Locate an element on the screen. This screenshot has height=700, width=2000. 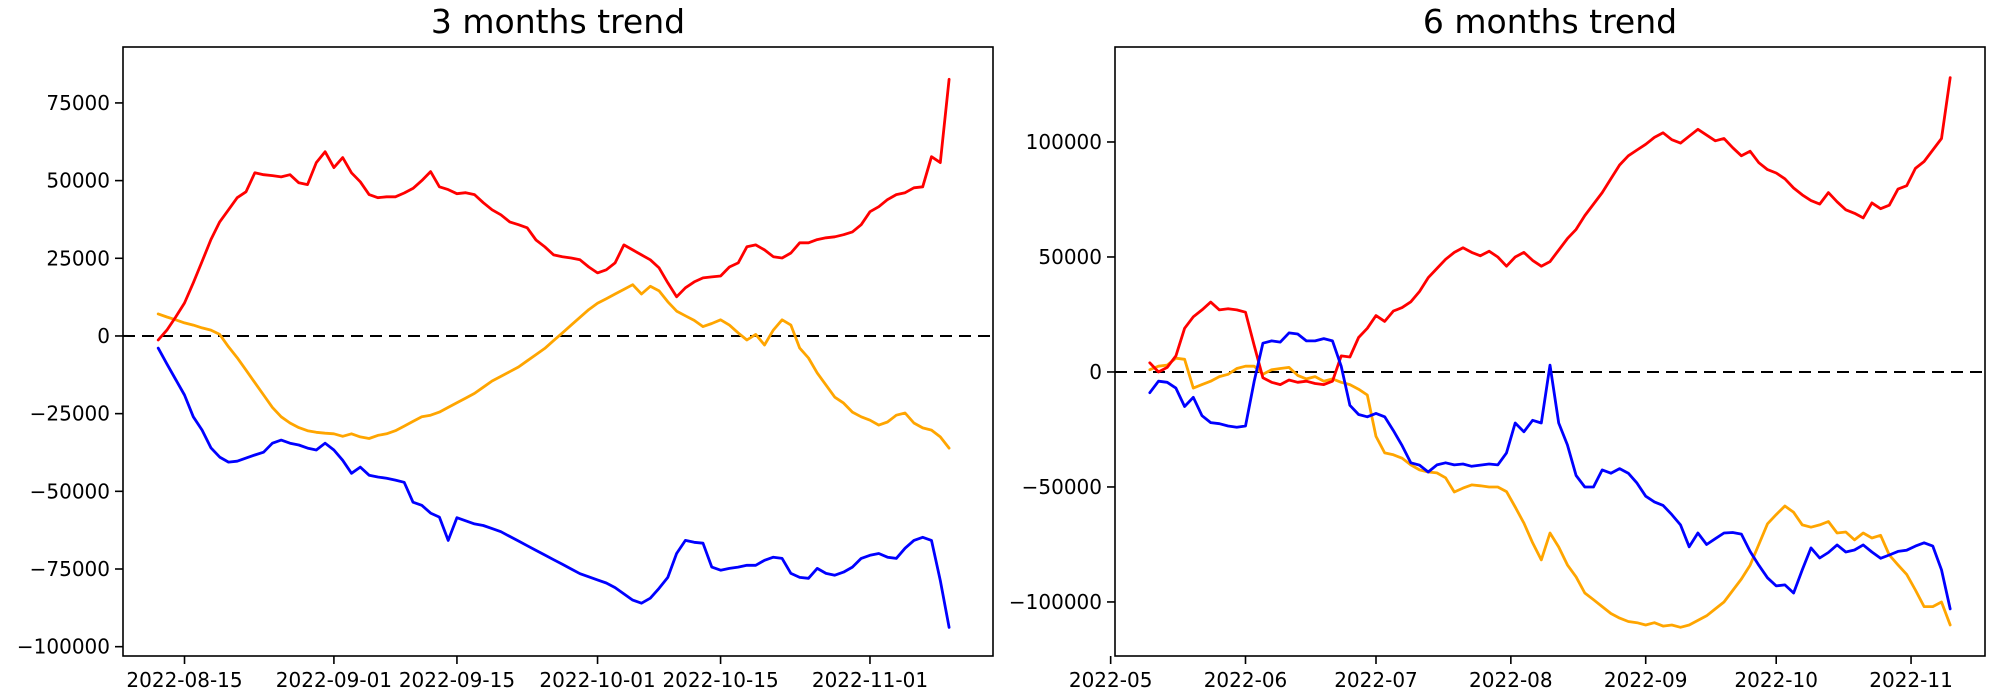
x-tick-label: 2022-09-01 is located at coordinates (334, 680).